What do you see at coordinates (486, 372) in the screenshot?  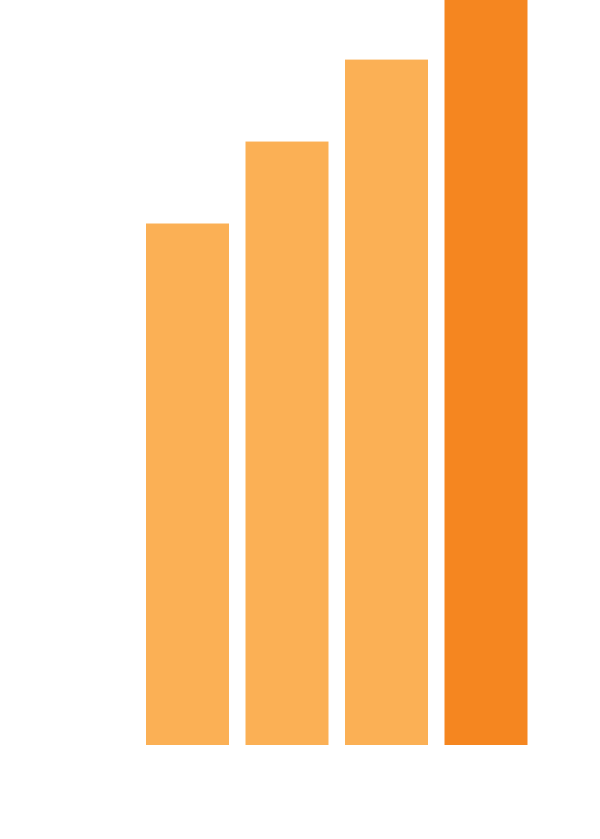 I see `bar-highlighted` at bounding box center [486, 372].